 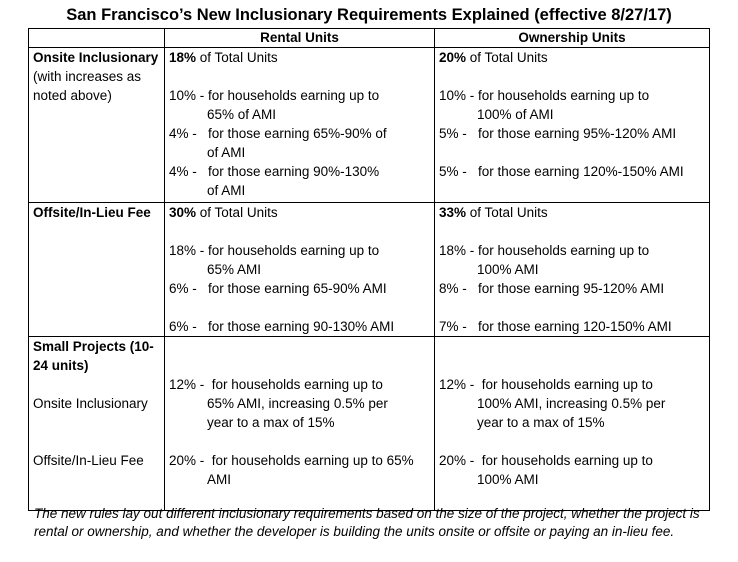 I want to click on onsite-rental-tier-3: 4% - for those earning 90%-130%, so click(x=274, y=171).